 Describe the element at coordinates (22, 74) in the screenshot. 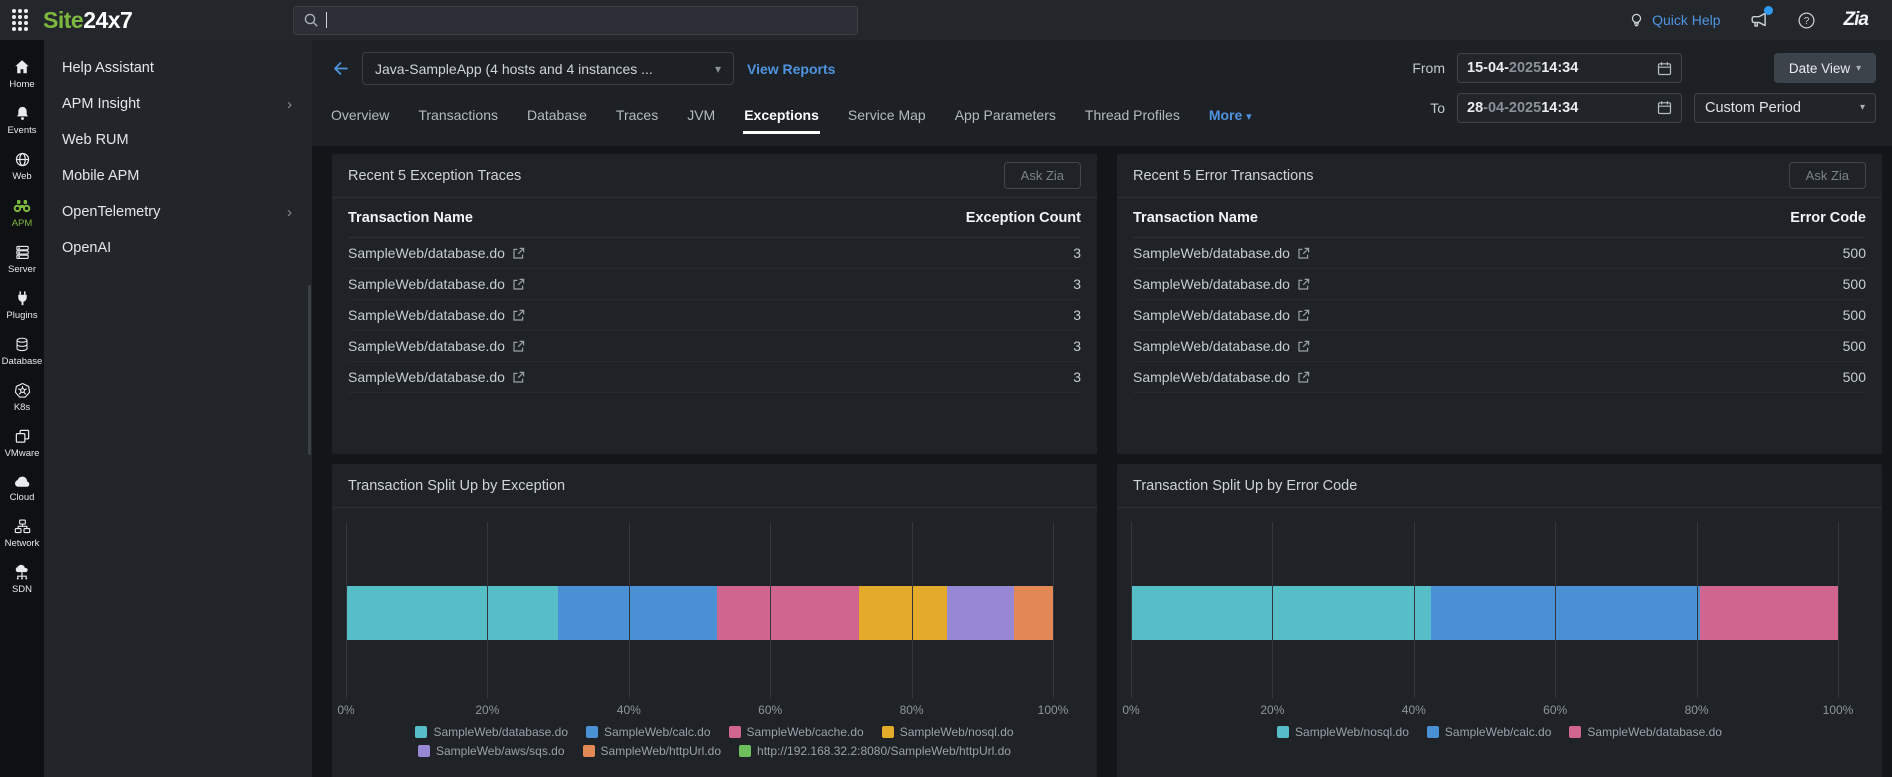

I see `rail-item-home: Home` at that location.